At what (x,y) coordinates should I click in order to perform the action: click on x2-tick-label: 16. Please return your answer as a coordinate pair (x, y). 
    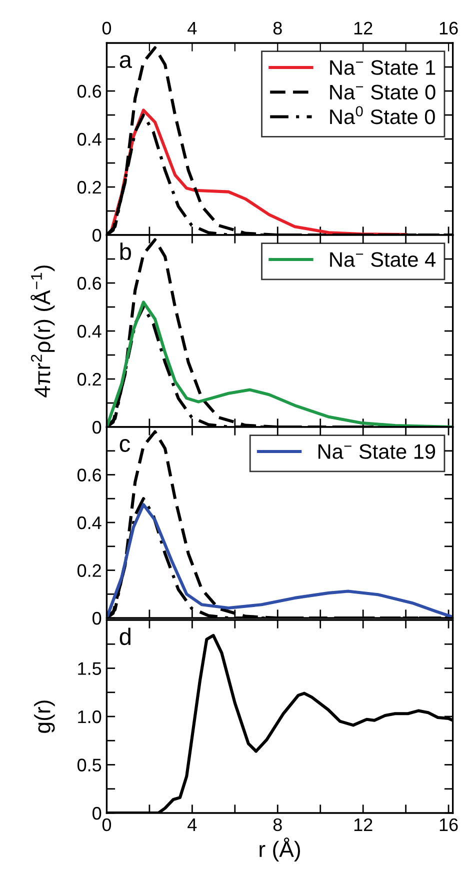
    Looking at the image, I should click on (449, 28).